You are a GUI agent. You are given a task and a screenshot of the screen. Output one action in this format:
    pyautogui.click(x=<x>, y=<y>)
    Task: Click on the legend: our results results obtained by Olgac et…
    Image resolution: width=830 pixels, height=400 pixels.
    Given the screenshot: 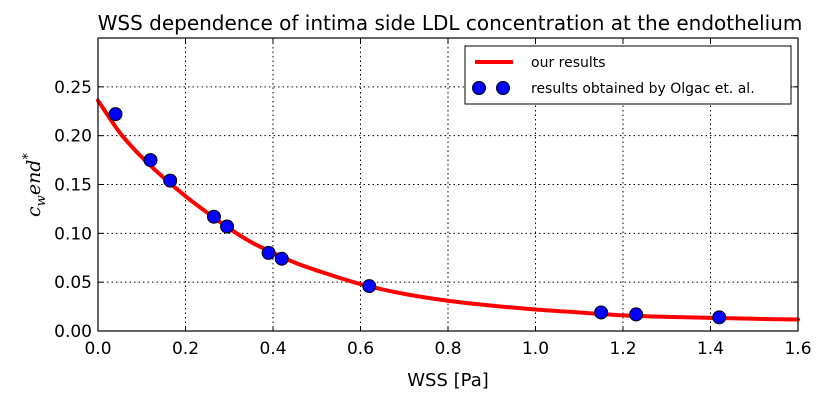 What is the action you would take?
    pyautogui.click(x=628, y=75)
    